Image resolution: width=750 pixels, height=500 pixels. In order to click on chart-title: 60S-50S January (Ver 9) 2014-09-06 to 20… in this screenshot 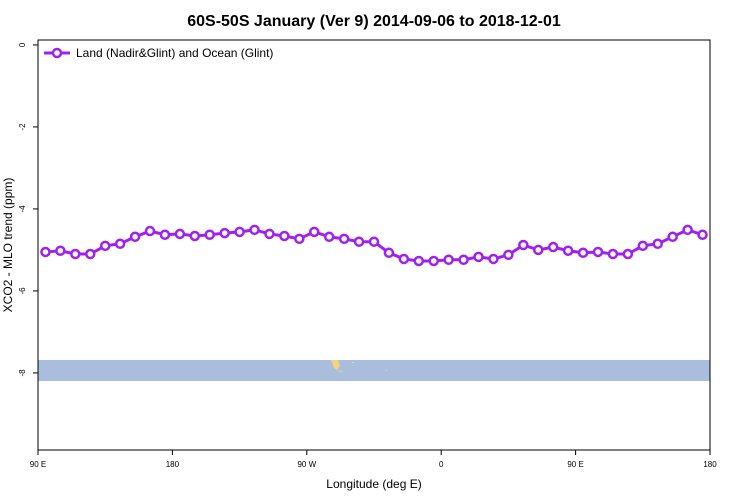, I will do `click(374, 21)`.